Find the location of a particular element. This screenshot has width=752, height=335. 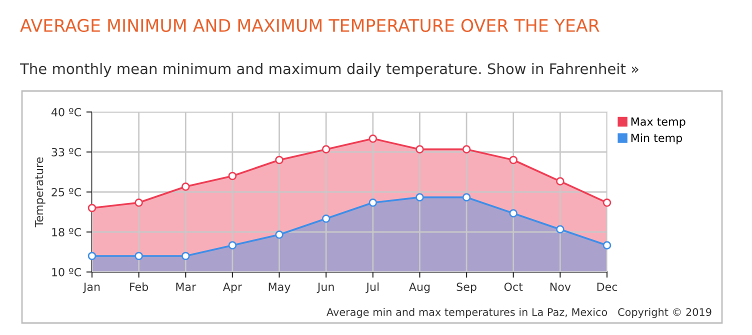

y-axis-title: Temperature is located at coordinates (40, 192).